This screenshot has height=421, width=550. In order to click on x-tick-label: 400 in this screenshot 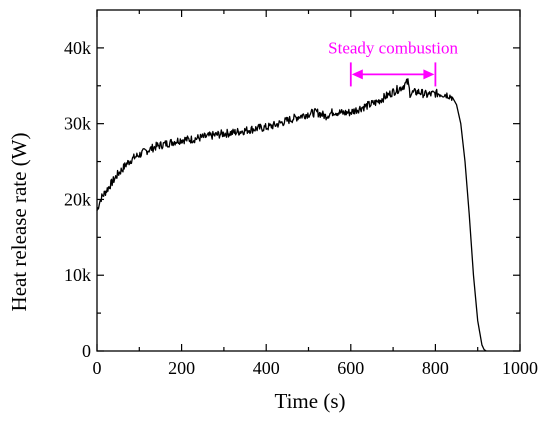, I will do `click(266, 368)`.